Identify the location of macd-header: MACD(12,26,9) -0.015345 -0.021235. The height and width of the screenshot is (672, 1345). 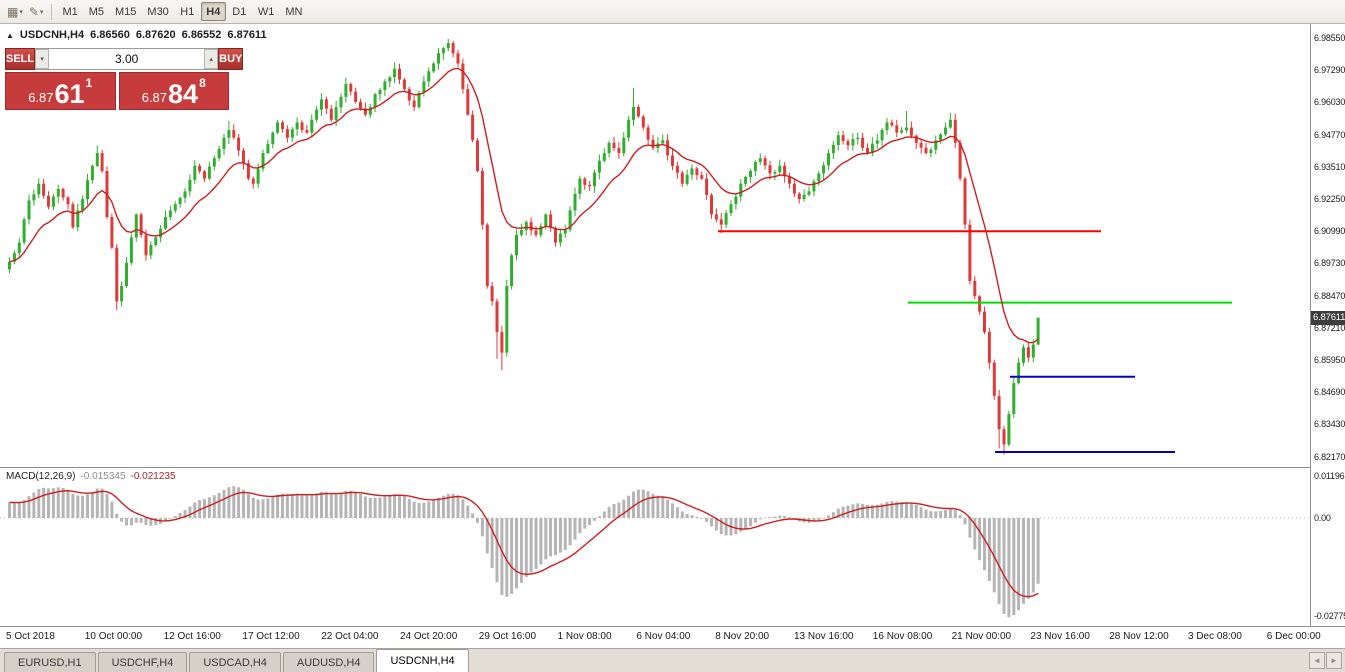
(91, 476).